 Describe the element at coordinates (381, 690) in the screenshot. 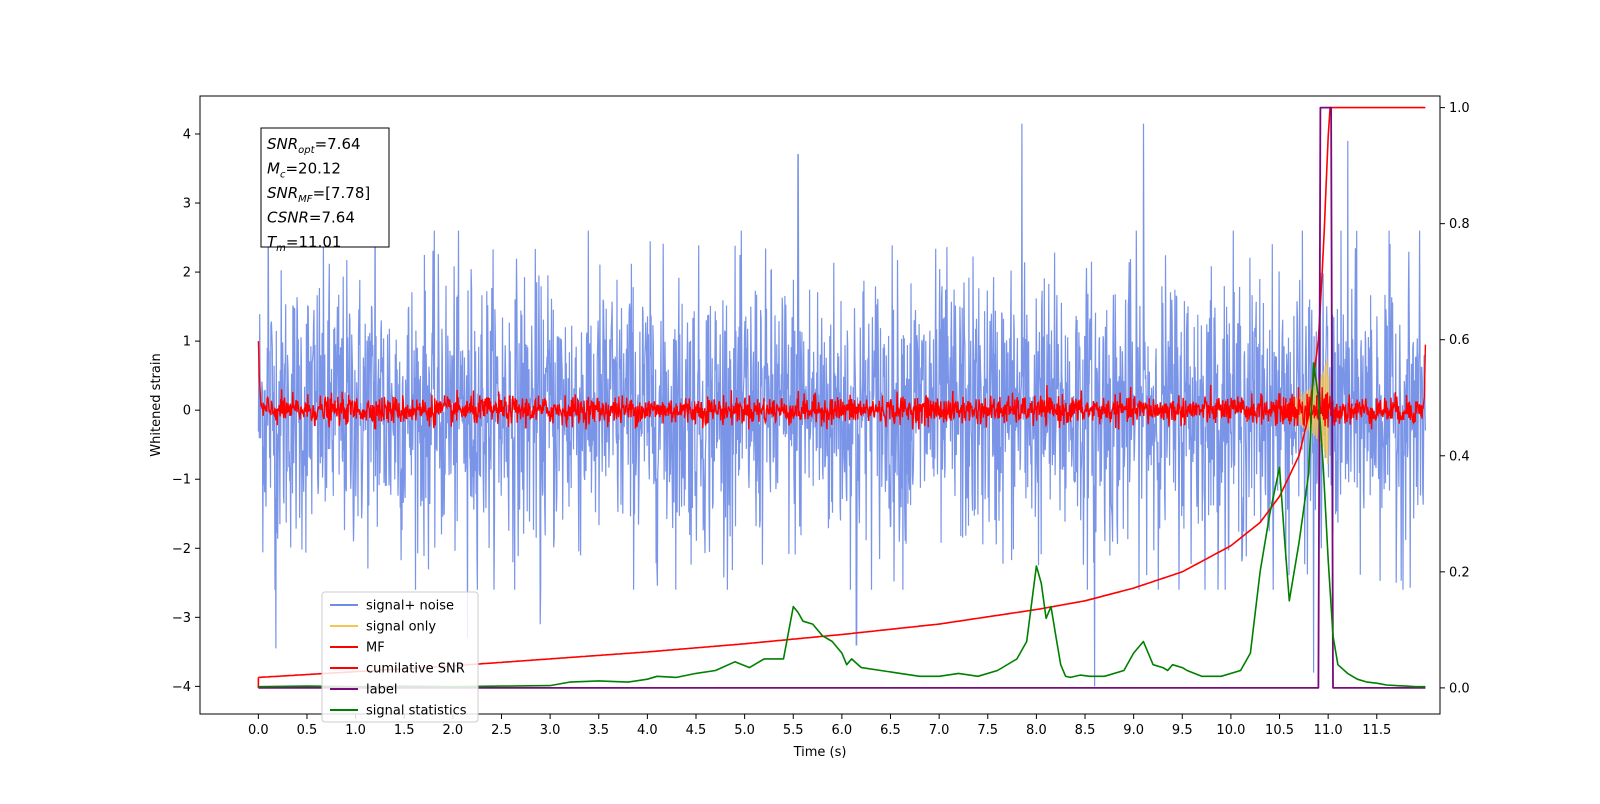

I see `legend-label: label` at that location.